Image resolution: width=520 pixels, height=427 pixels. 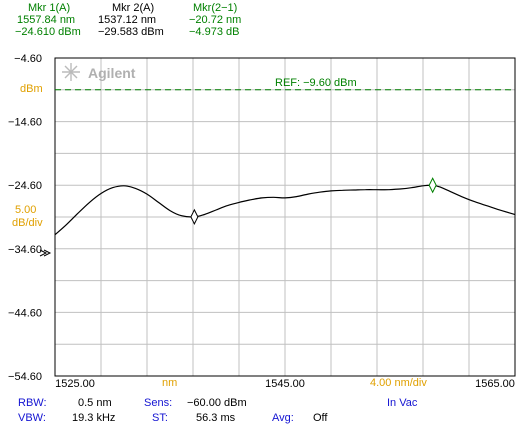 What do you see at coordinates (48, 32) in the screenshot?
I see `marker1-power: −24.610 dBm` at bounding box center [48, 32].